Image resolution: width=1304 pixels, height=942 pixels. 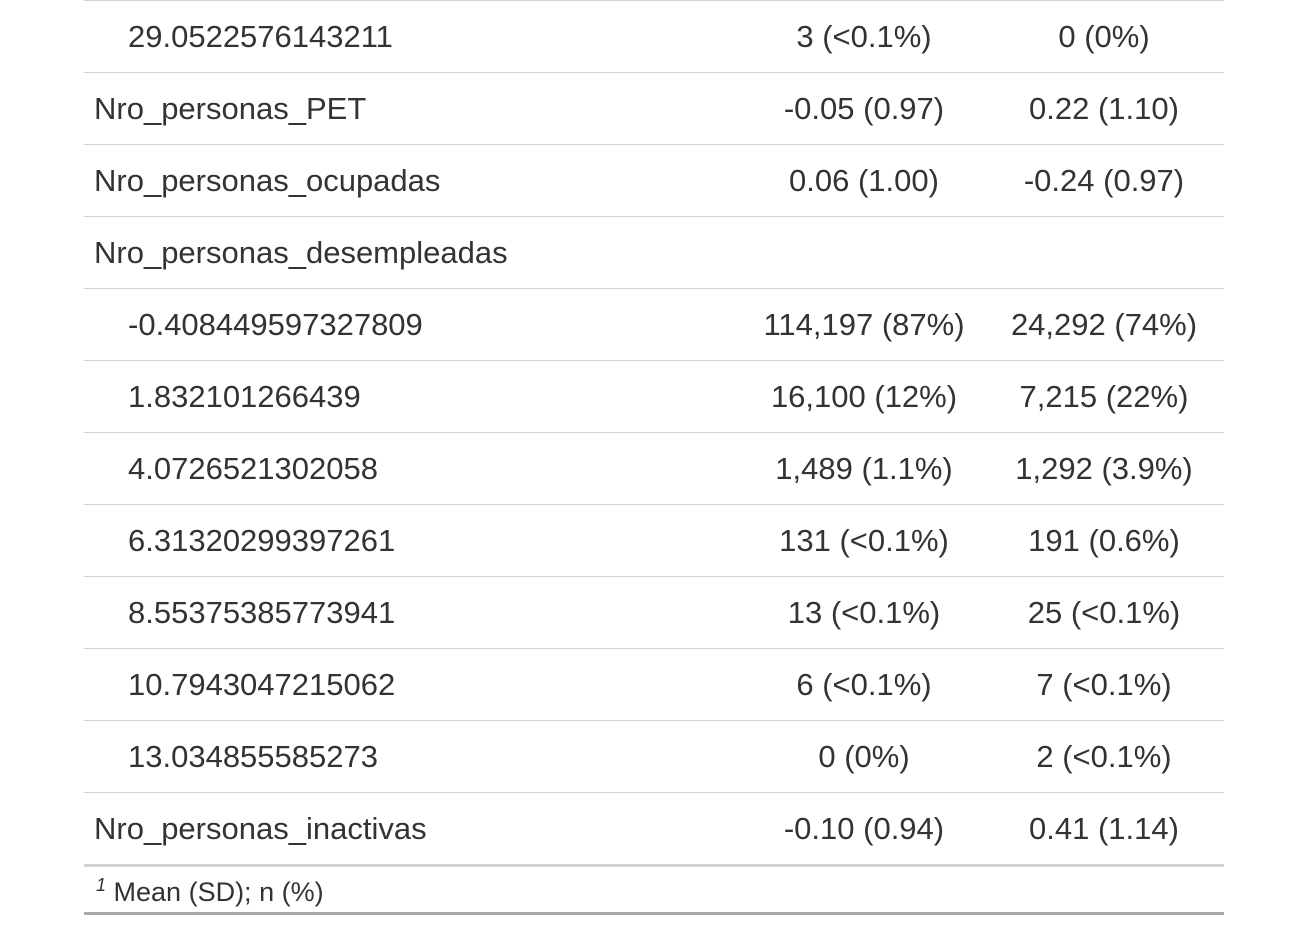 I want to click on row-label: 4.0726521302058, so click(x=414, y=468).